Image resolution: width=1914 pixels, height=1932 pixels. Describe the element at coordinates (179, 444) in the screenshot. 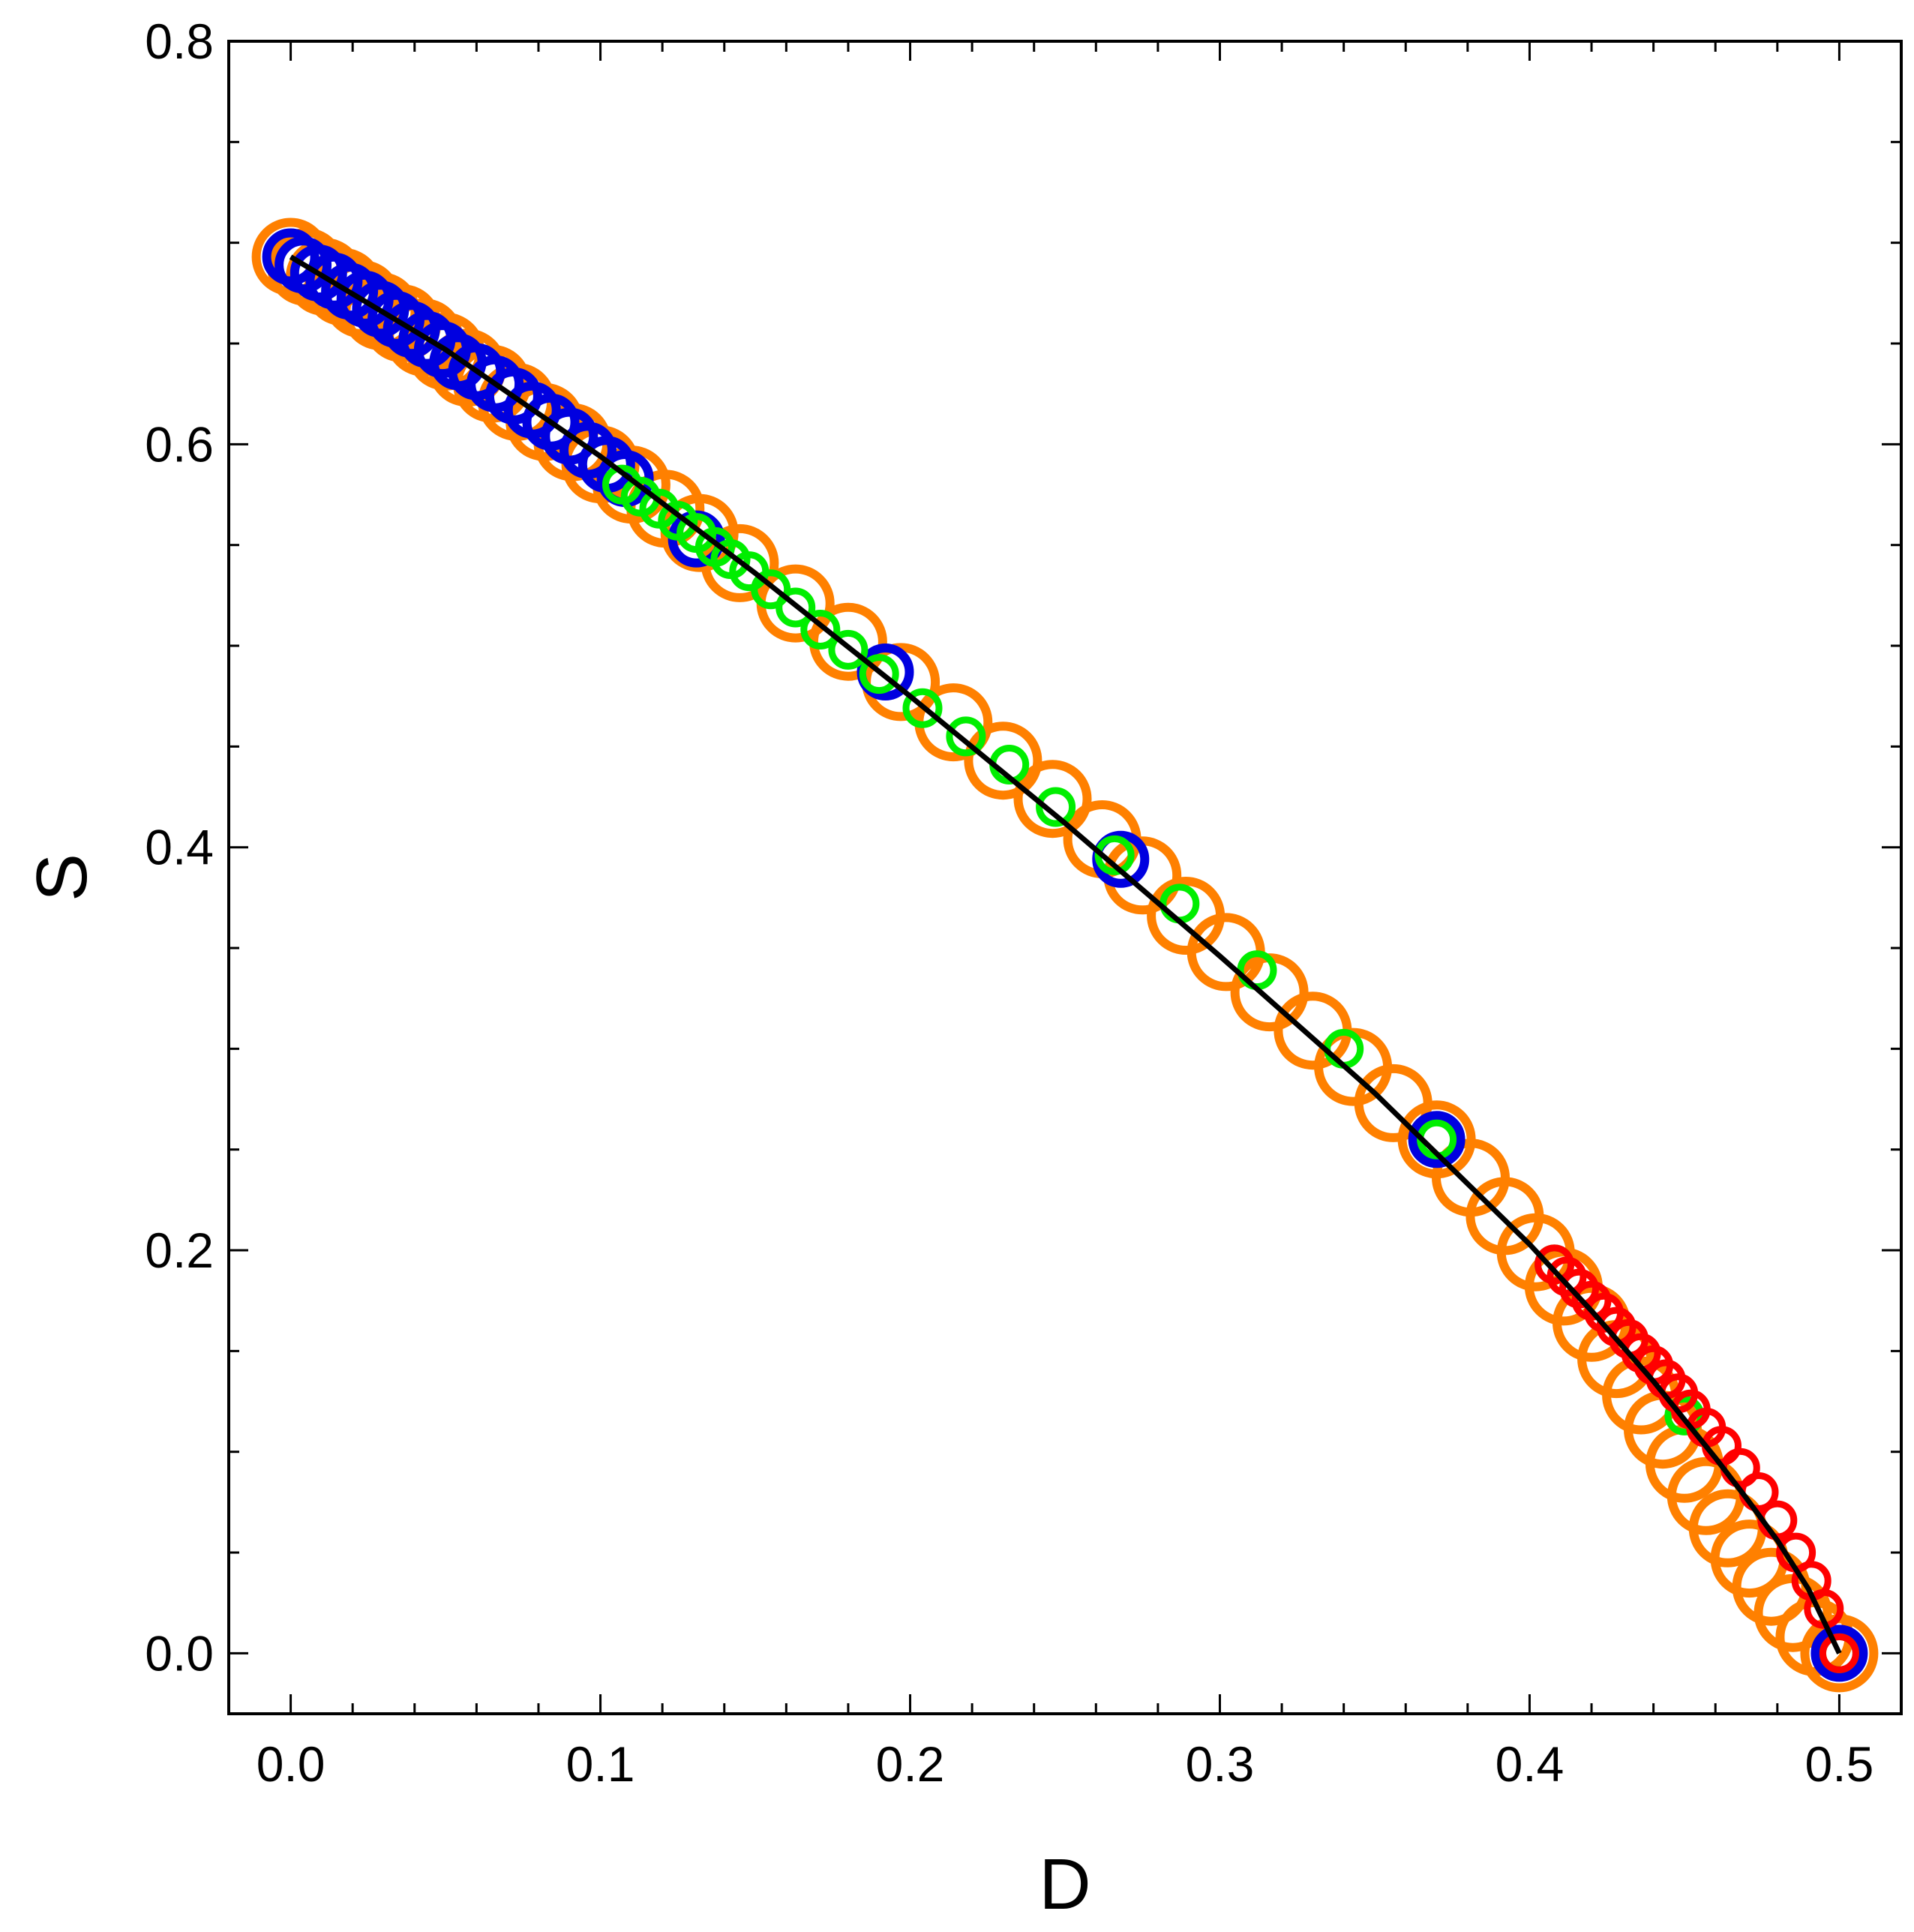

I see `y-tick-label: 0.6` at that location.